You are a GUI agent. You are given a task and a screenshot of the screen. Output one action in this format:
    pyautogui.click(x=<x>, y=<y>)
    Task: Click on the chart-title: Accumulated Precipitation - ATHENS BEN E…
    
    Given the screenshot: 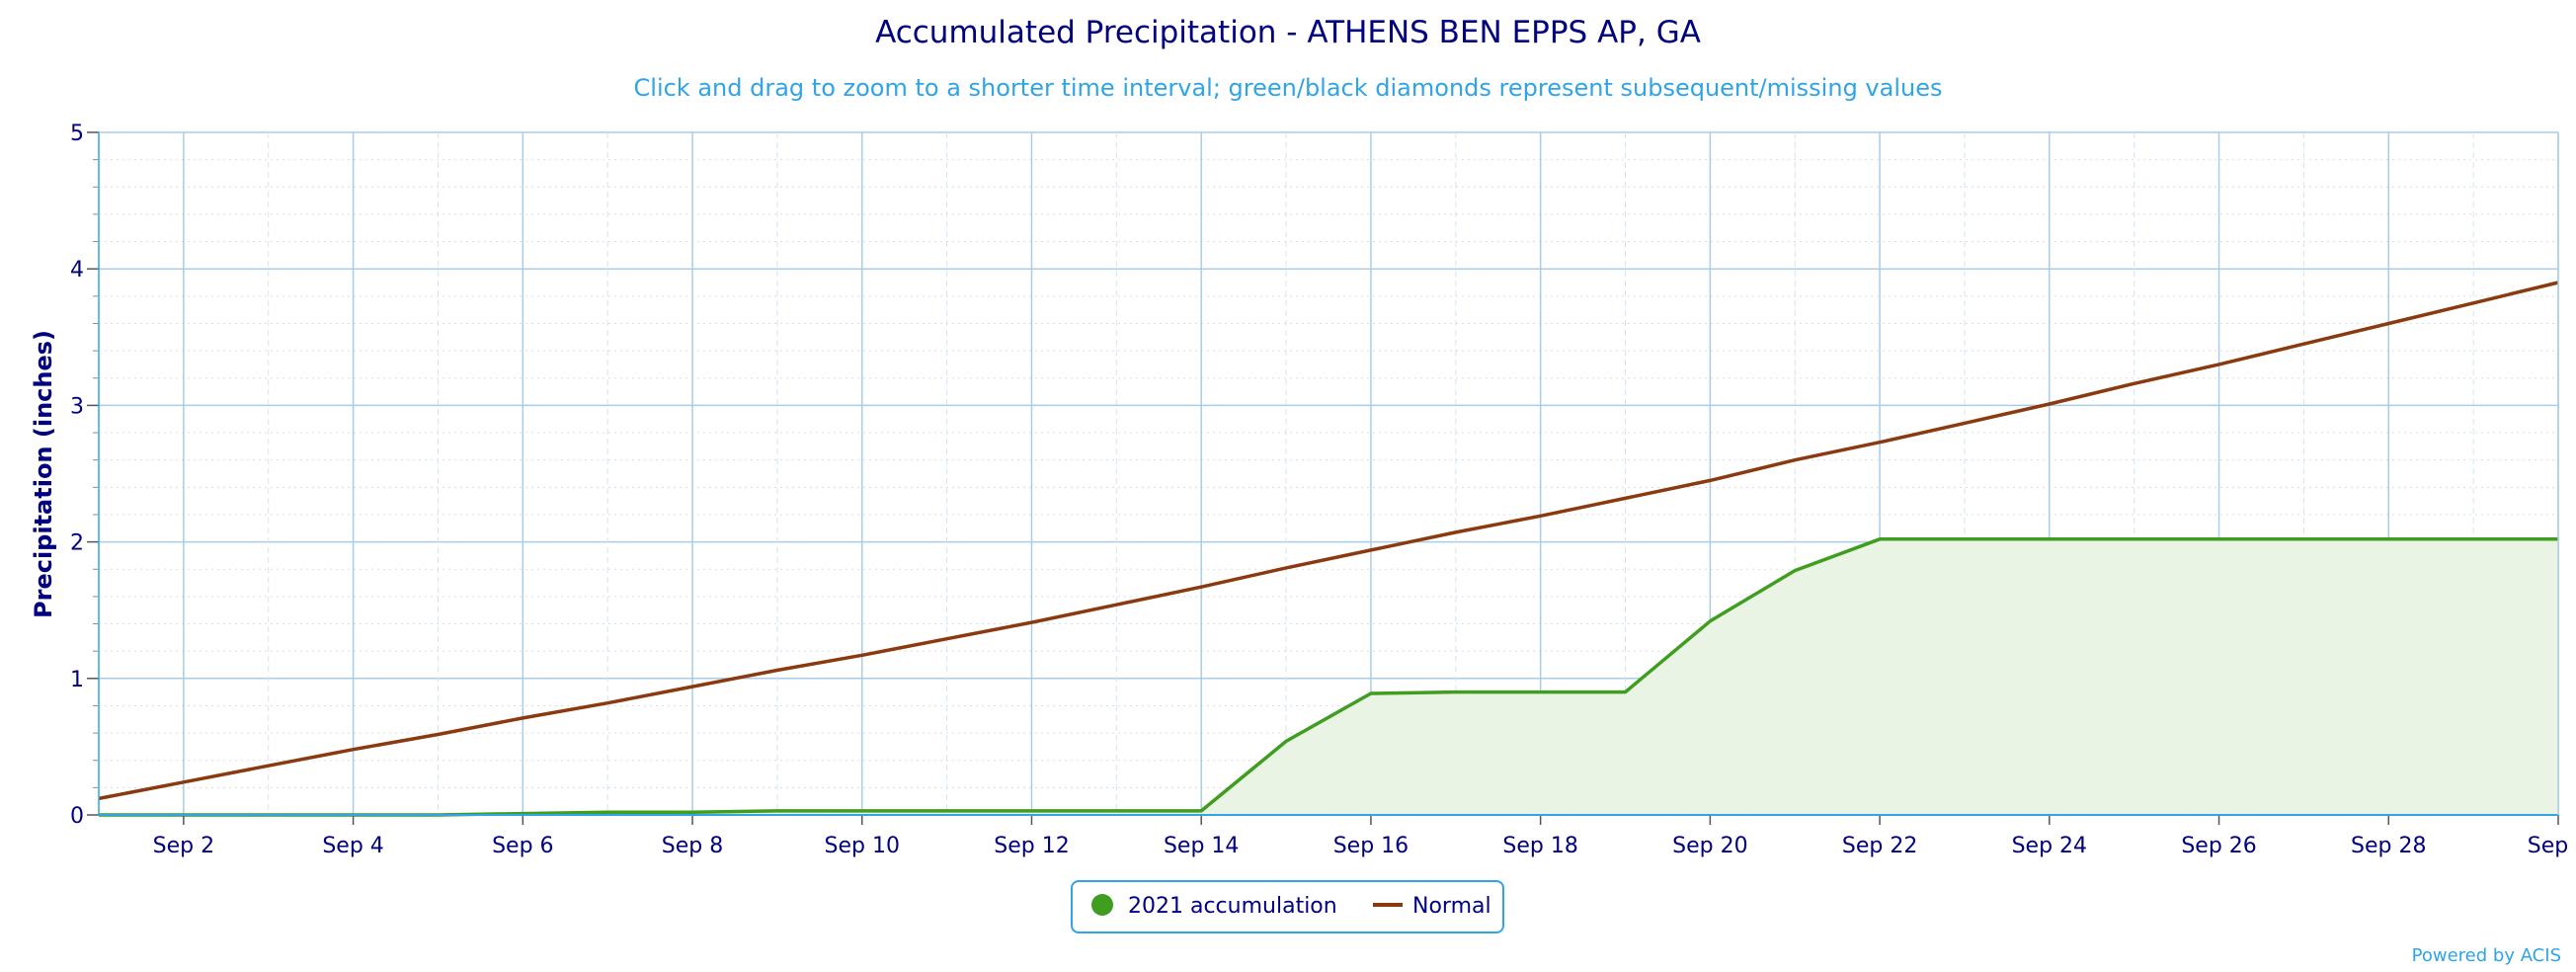 What is the action you would take?
    pyautogui.click(x=1288, y=32)
    